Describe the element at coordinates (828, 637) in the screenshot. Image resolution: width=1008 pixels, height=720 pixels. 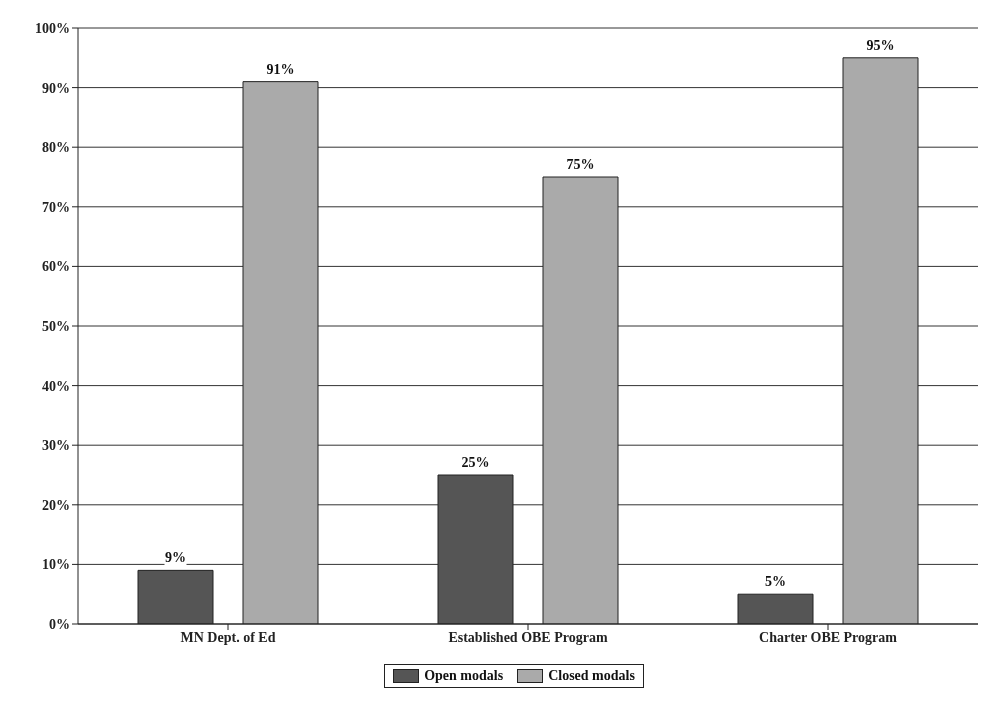
I see `x-tick-label: Charter OBE Program` at that location.